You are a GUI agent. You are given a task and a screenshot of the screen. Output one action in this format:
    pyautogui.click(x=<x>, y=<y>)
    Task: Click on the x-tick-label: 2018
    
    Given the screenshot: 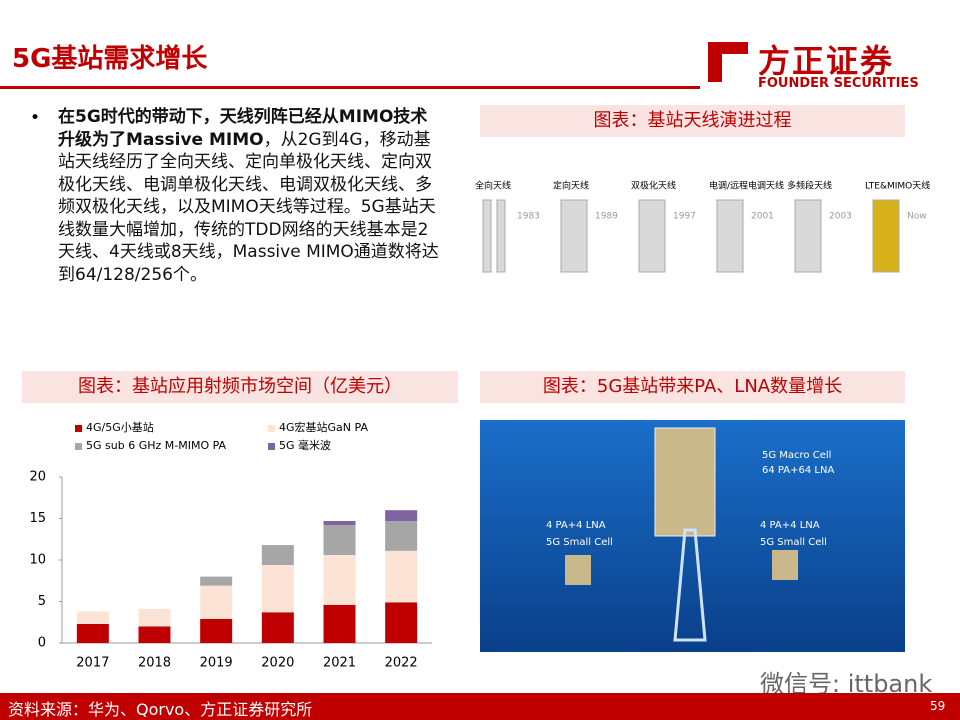 What is the action you would take?
    pyautogui.click(x=154, y=663)
    